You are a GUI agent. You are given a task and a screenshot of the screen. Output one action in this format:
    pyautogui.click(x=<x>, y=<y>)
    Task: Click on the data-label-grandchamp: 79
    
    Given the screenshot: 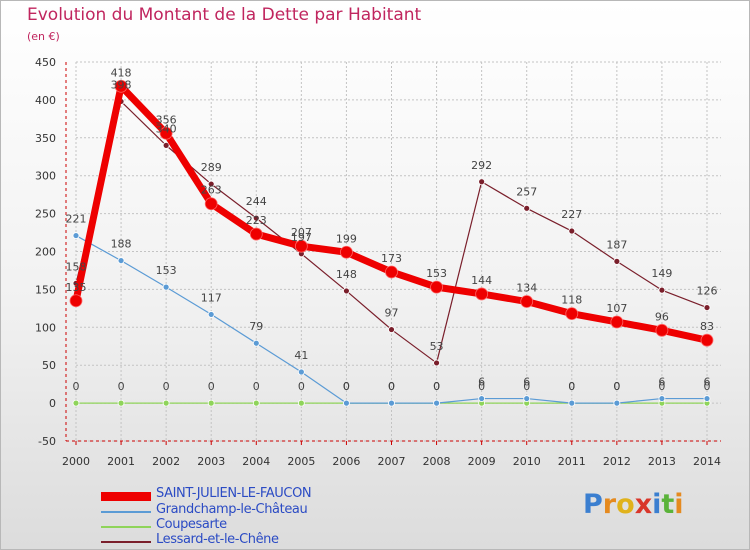 What is the action you would take?
    pyautogui.click(x=256, y=326)
    